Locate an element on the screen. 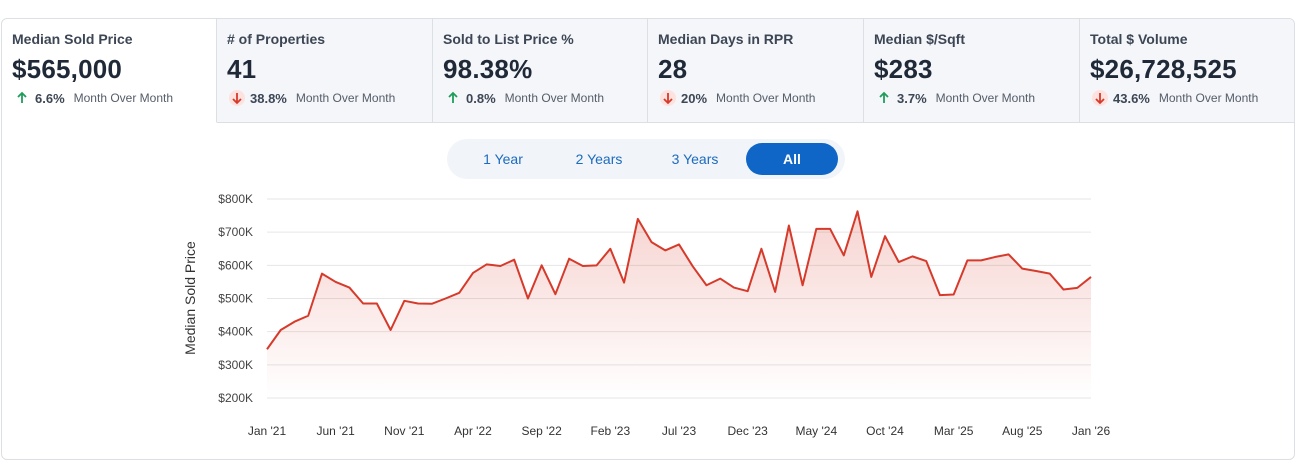  x-tick-label: Mar '25 is located at coordinates (954, 431).